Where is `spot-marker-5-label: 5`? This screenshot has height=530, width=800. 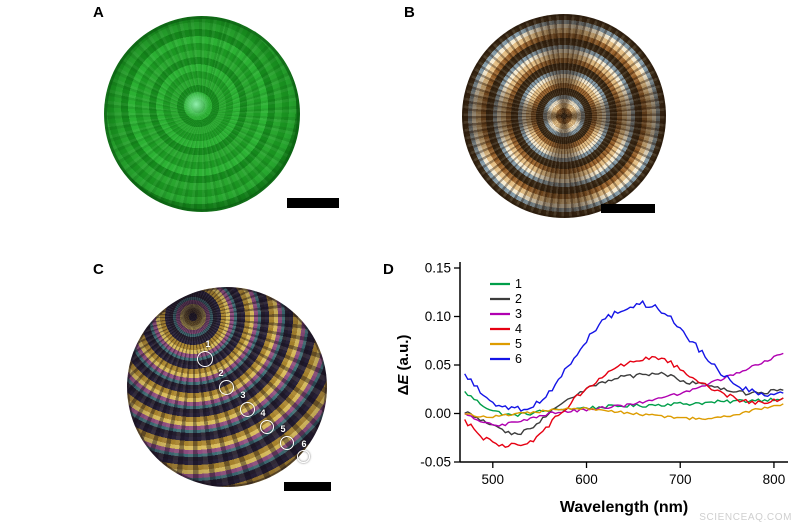
spot-marker-5-label: 5 is located at coordinates (283, 429).